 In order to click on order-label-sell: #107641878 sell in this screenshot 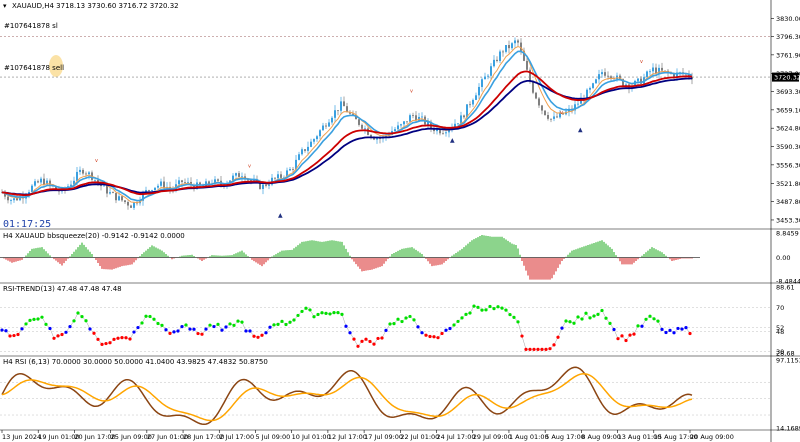, I will do `click(34, 68)`.